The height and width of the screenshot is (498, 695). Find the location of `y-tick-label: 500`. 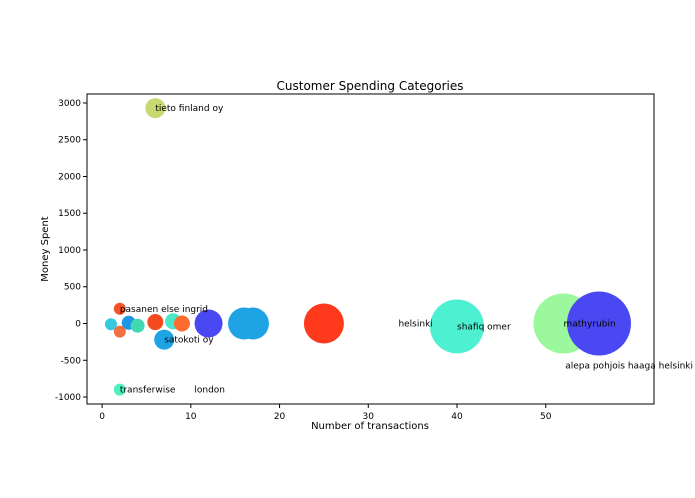

y-tick-label: 500 is located at coordinates (72, 288).